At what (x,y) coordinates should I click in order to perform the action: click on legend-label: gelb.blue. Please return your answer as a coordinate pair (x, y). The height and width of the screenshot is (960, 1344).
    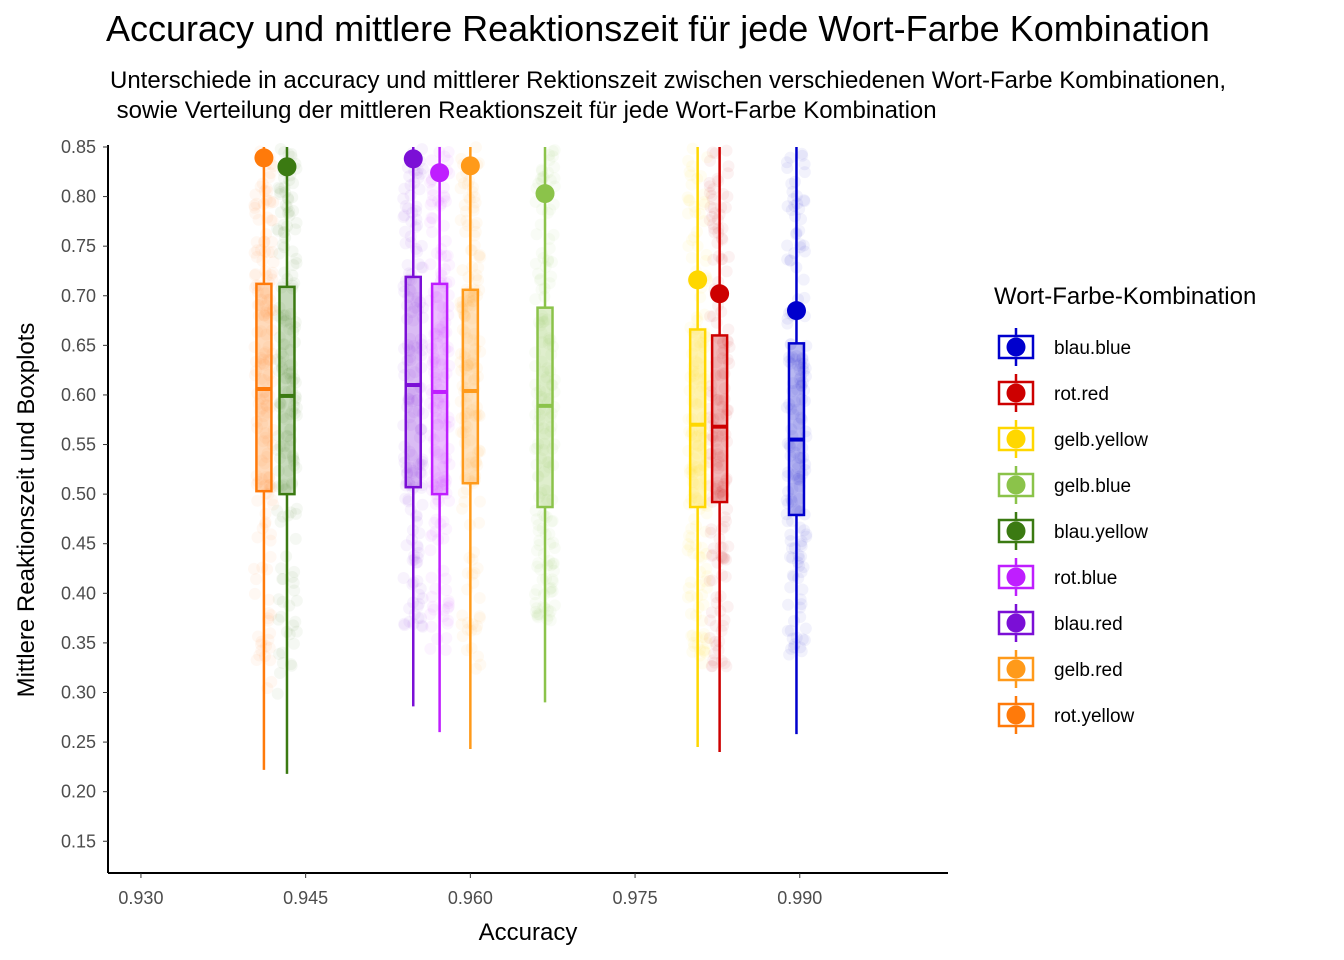
    Looking at the image, I should click on (1092, 486).